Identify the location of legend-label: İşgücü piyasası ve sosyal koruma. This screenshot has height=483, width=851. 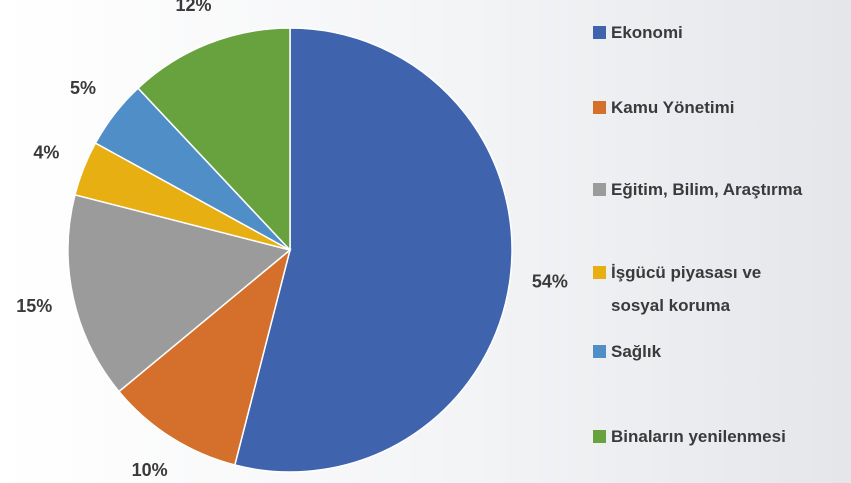
(686, 289).